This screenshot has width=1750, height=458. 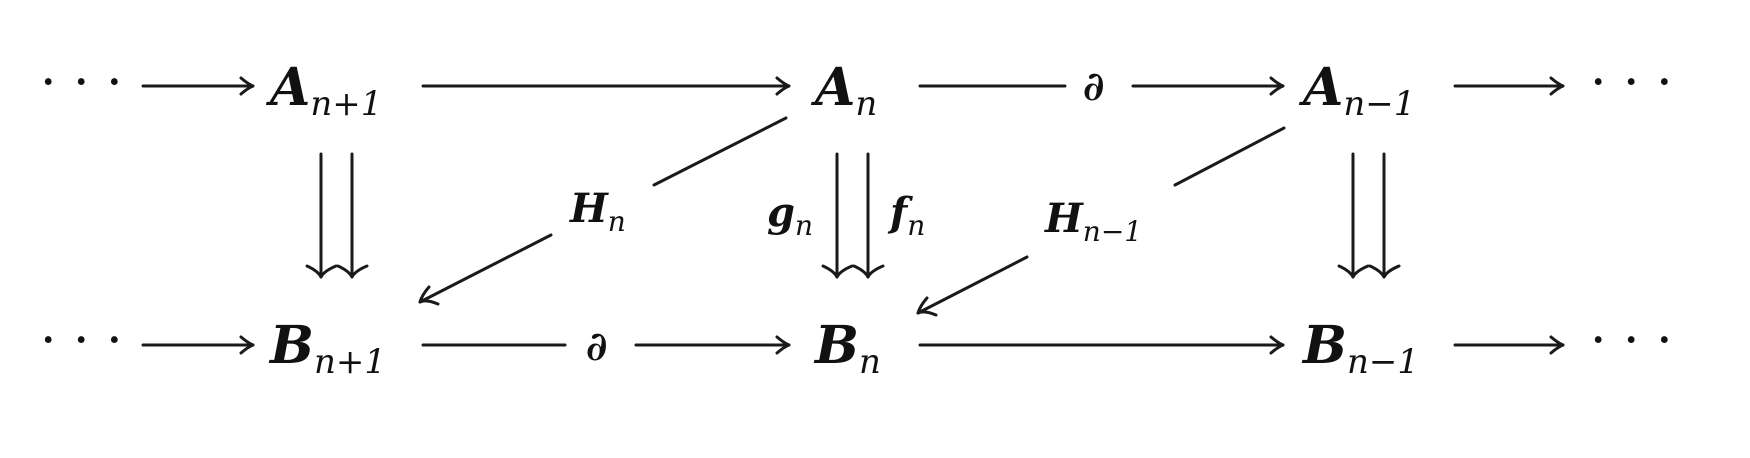 What do you see at coordinates (1509, 86) in the screenshot?
I see `arrow-top-a-n-minus-1-to-dots` at bounding box center [1509, 86].